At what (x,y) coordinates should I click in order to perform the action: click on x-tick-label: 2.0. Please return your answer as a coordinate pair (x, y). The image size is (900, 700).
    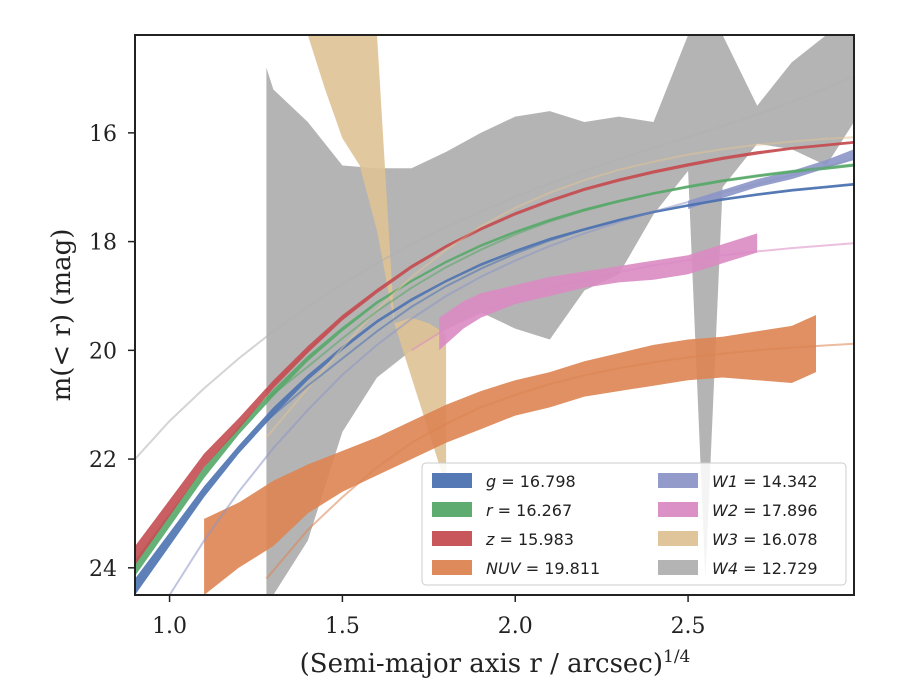
    Looking at the image, I should click on (515, 626).